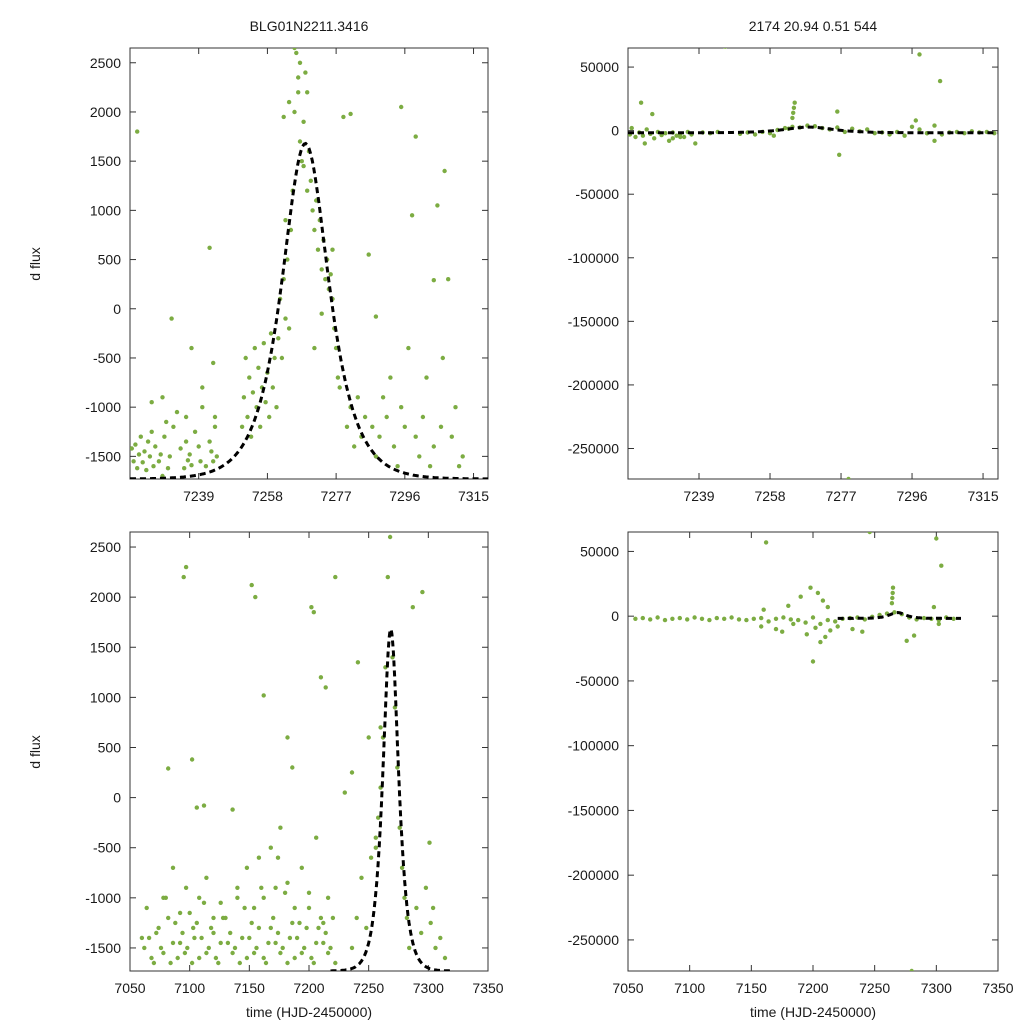  What do you see at coordinates (769, 496) in the screenshot?
I see `x-tick-label: 7258` at bounding box center [769, 496].